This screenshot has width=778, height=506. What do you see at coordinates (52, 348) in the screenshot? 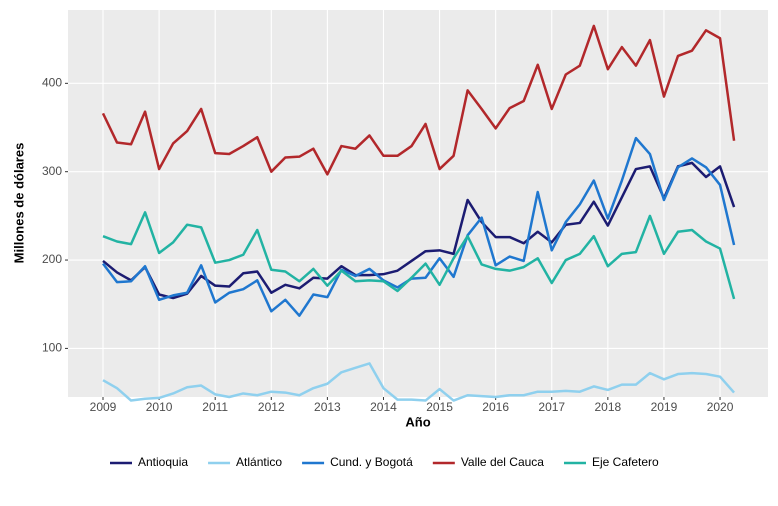
I see `y-tick-label: 100` at bounding box center [52, 348].